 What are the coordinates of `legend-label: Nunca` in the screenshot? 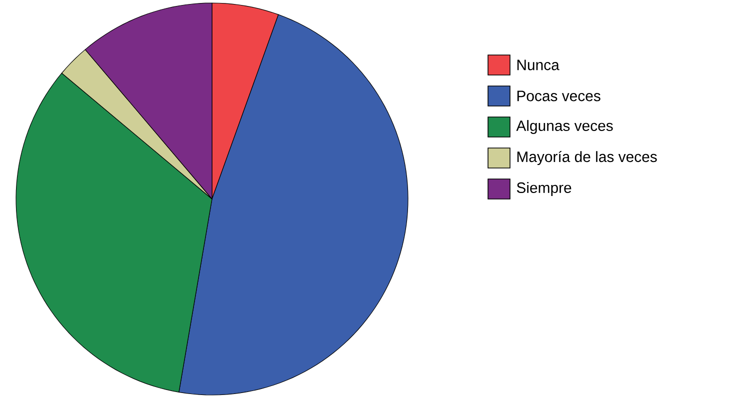 It's located at (538, 65).